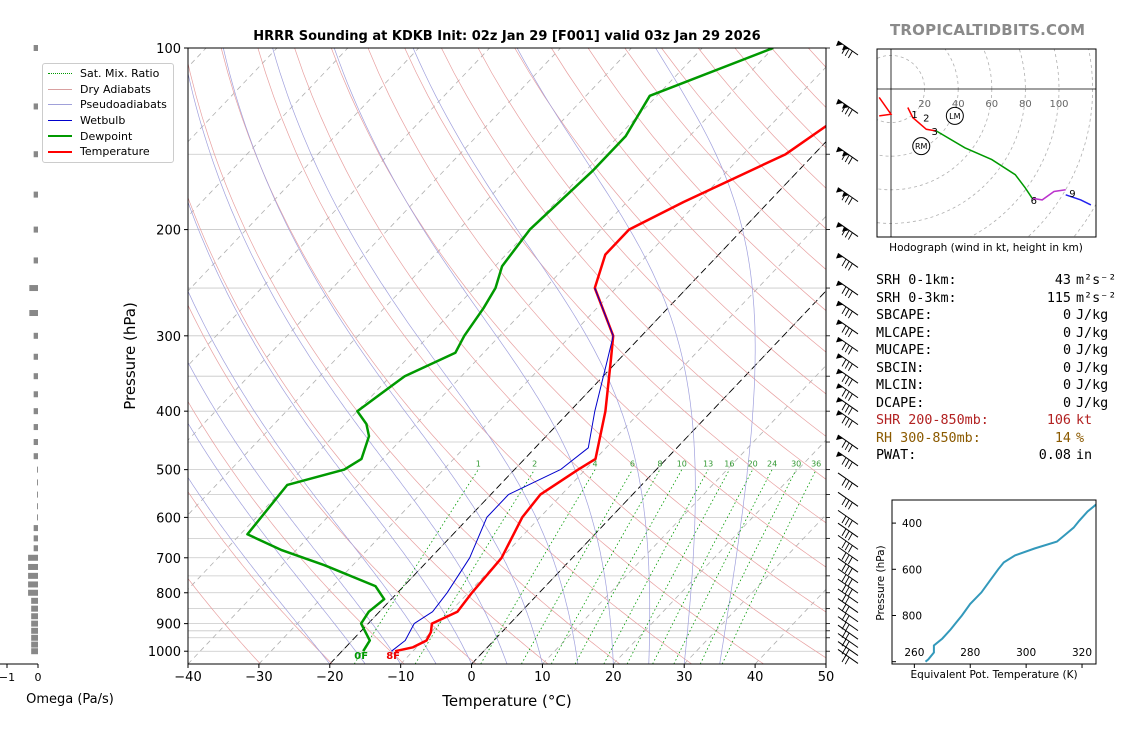 The height and width of the screenshot is (748, 1134). Describe the element at coordinates (954, 116) in the screenshot. I see `hodograph-marker-label: LM` at that location.